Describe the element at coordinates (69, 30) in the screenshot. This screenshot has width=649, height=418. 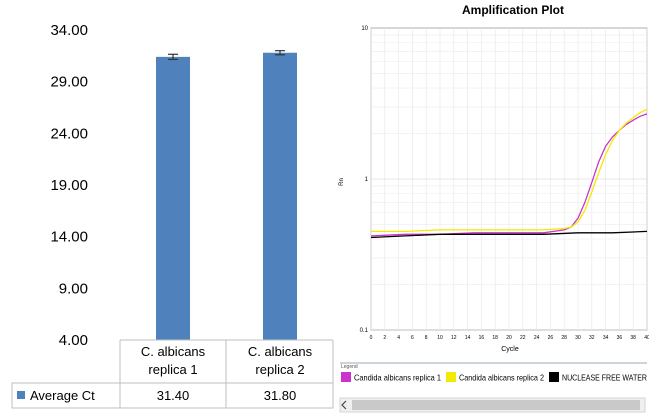
I see `y-tick-label: 34.00` at that location.